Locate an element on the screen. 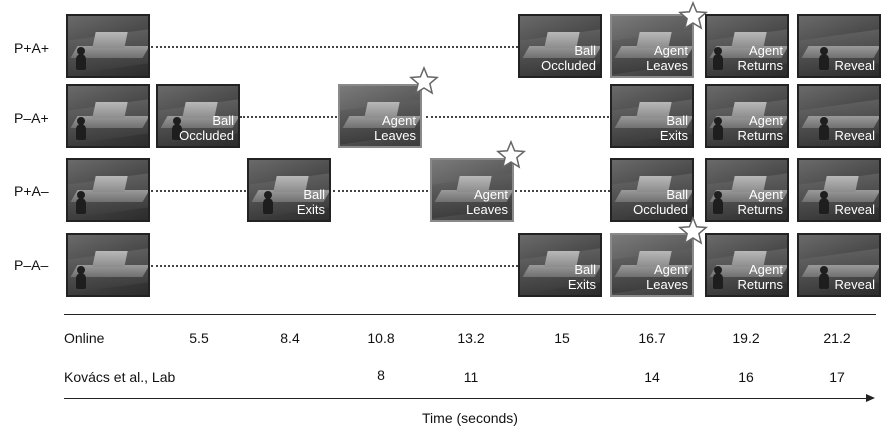  frame-row2-ball-exits: Ball Exits is located at coordinates (652, 116).